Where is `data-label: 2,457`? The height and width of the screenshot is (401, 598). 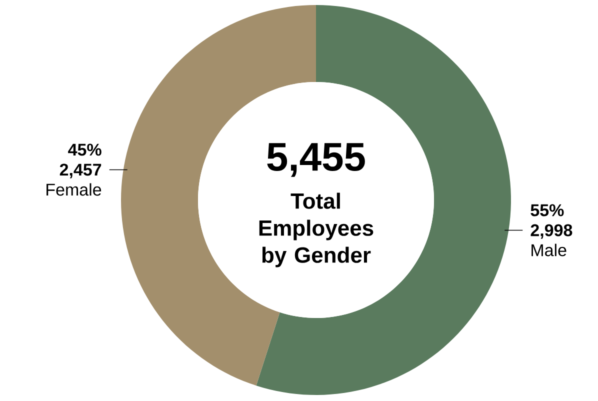
data-label: 2,457 is located at coordinates (81, 171).